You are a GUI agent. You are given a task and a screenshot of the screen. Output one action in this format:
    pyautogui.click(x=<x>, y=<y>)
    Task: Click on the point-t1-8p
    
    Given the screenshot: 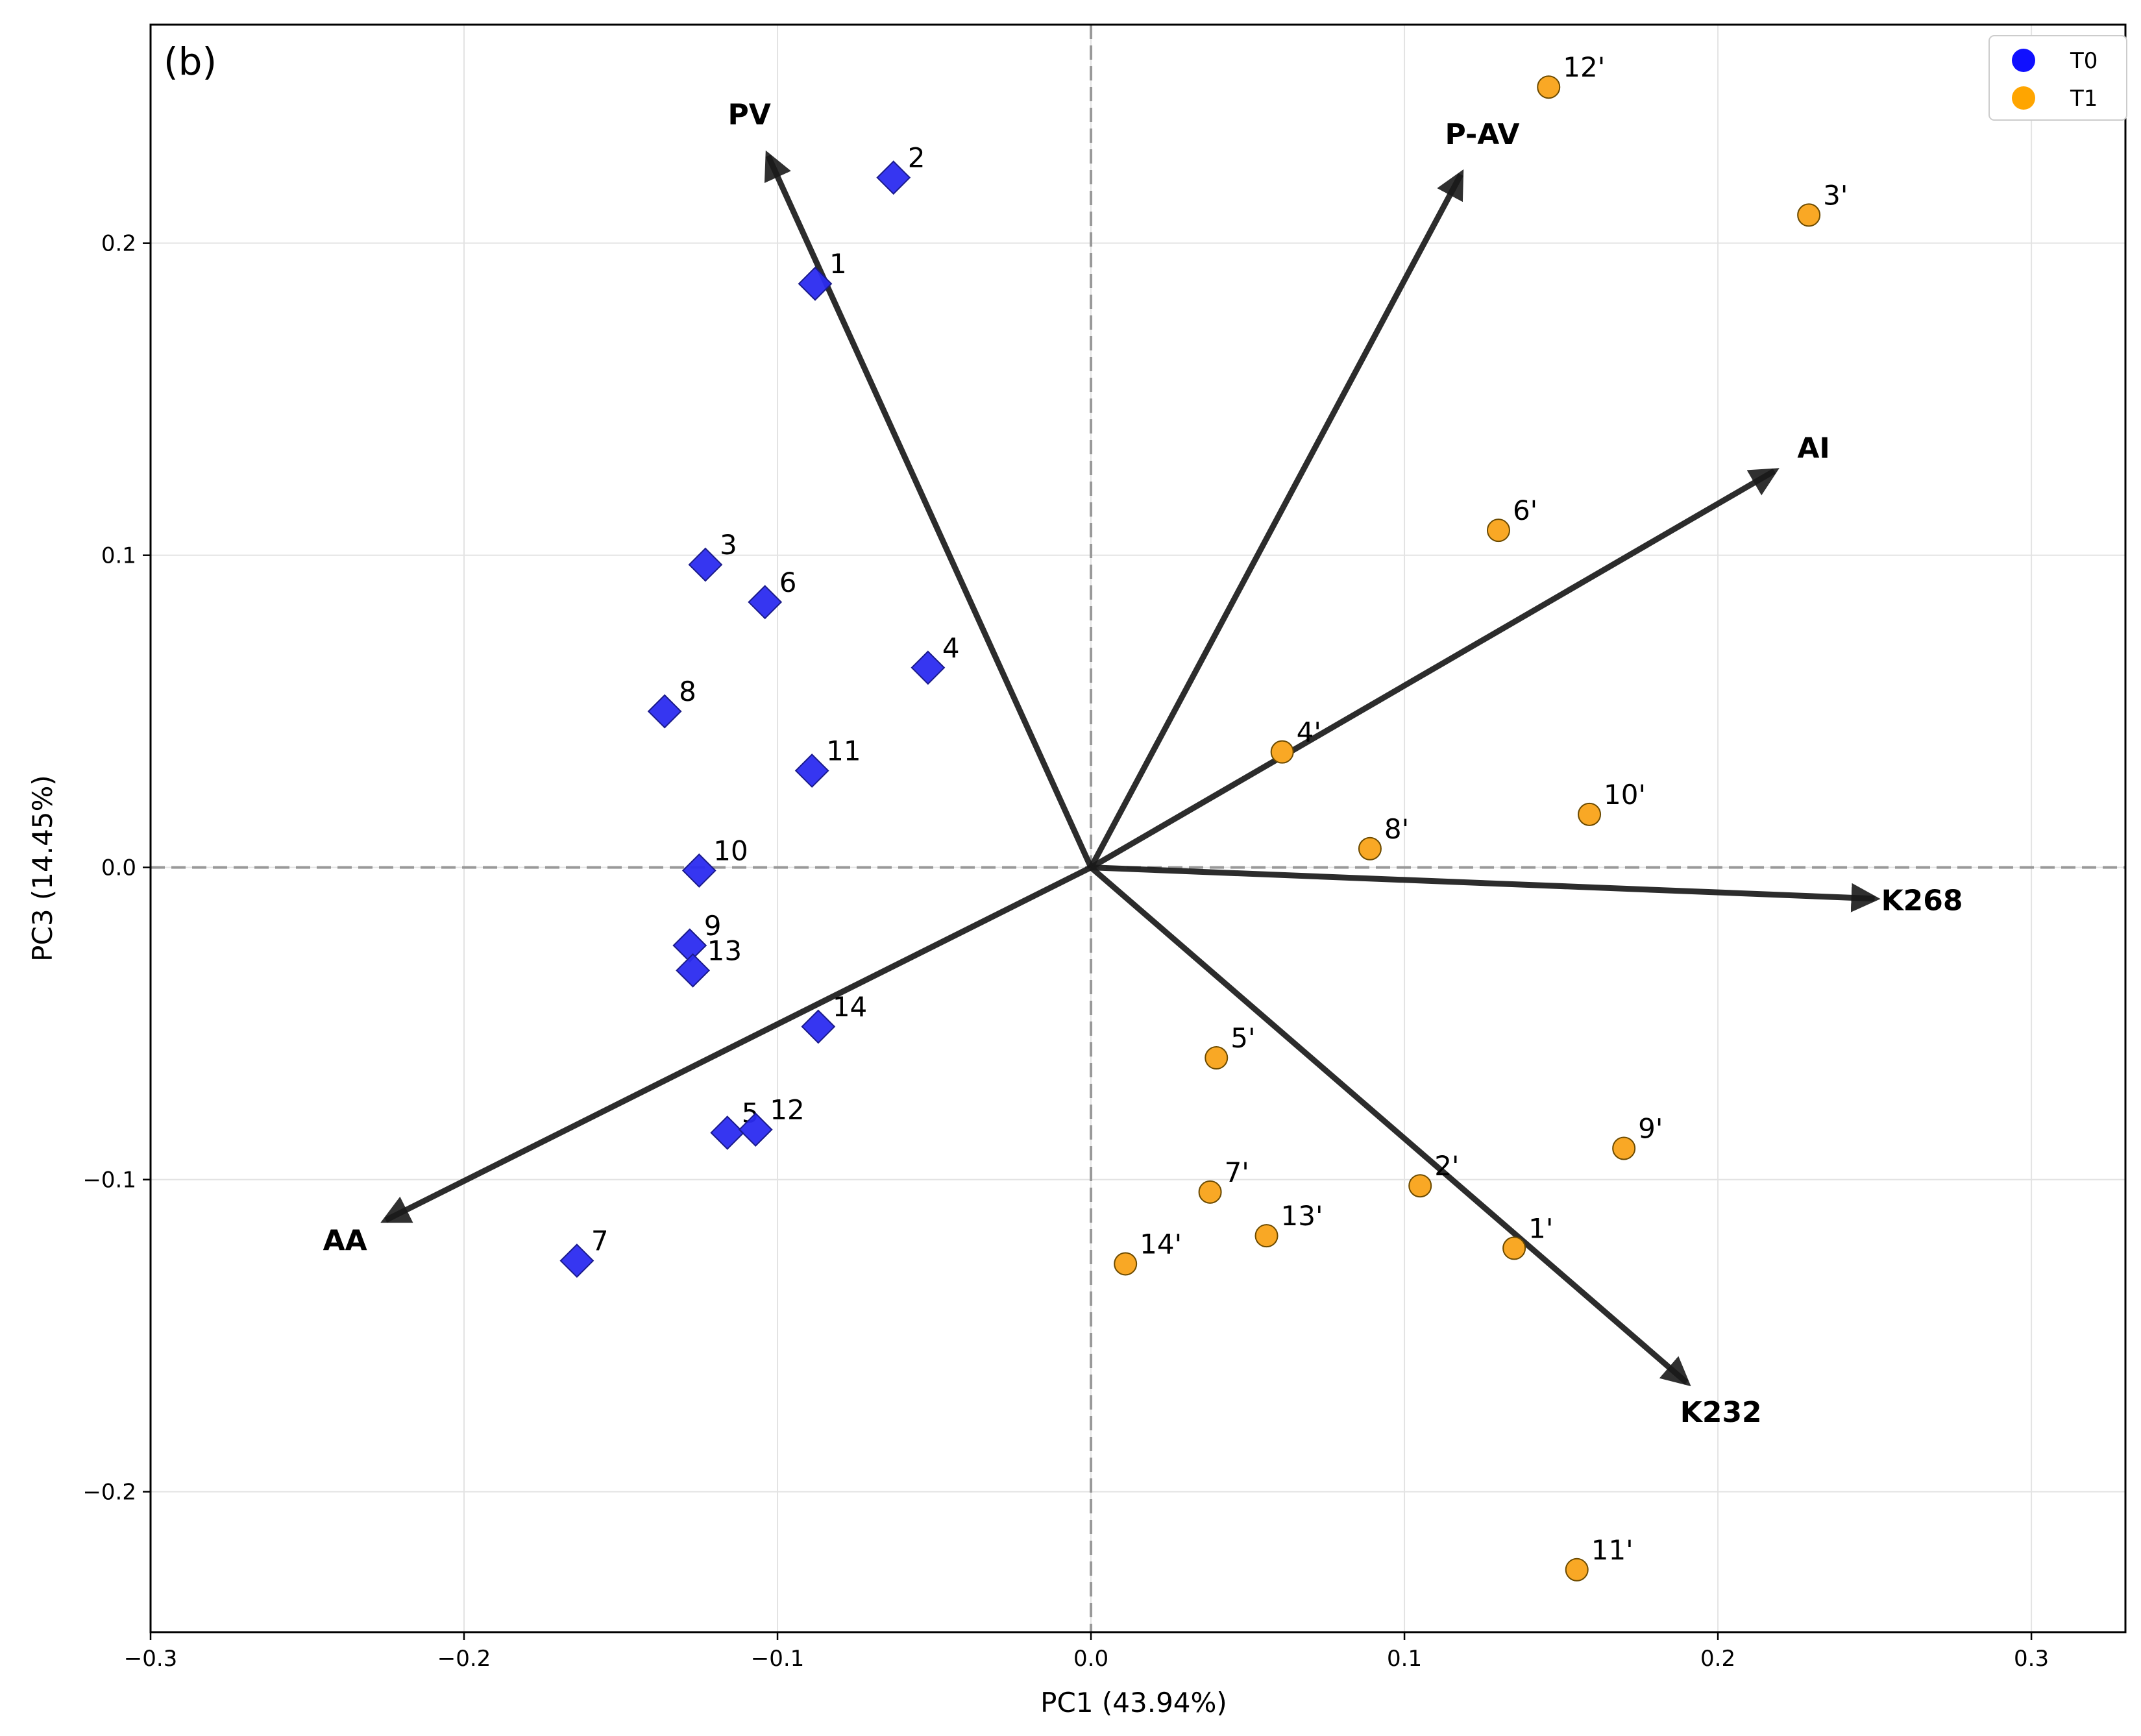 What is the action you would take?
    pyautogui.click(x=1370, y=849)
    